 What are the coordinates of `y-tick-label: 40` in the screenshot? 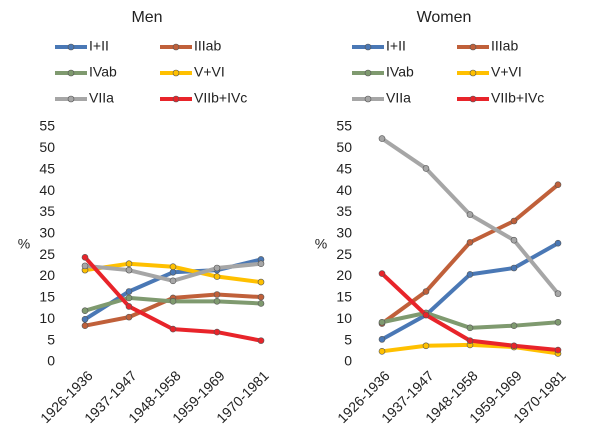 It's located at (344, 190).